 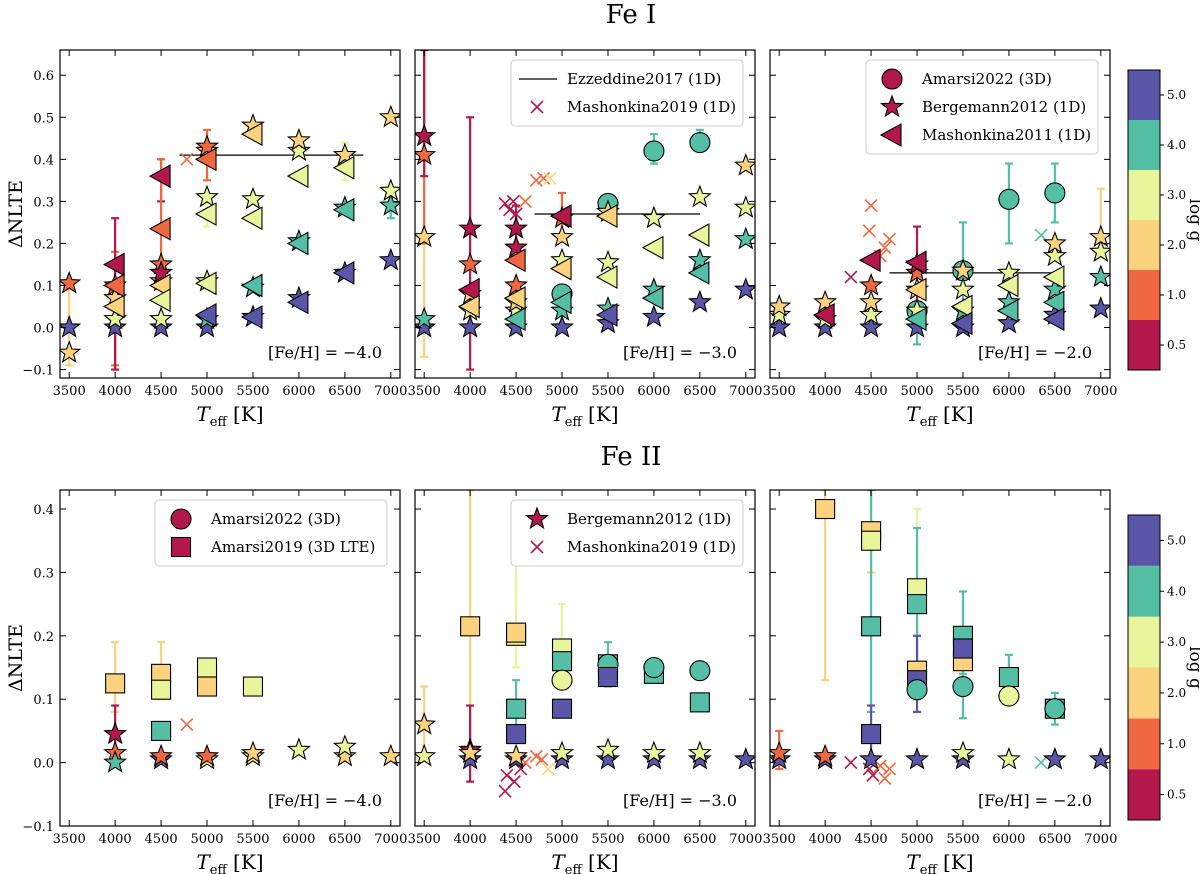 What do you see at coordinates (271, 533) in the screenshot?
I see `legend-box` at bounding box center [271, 533].